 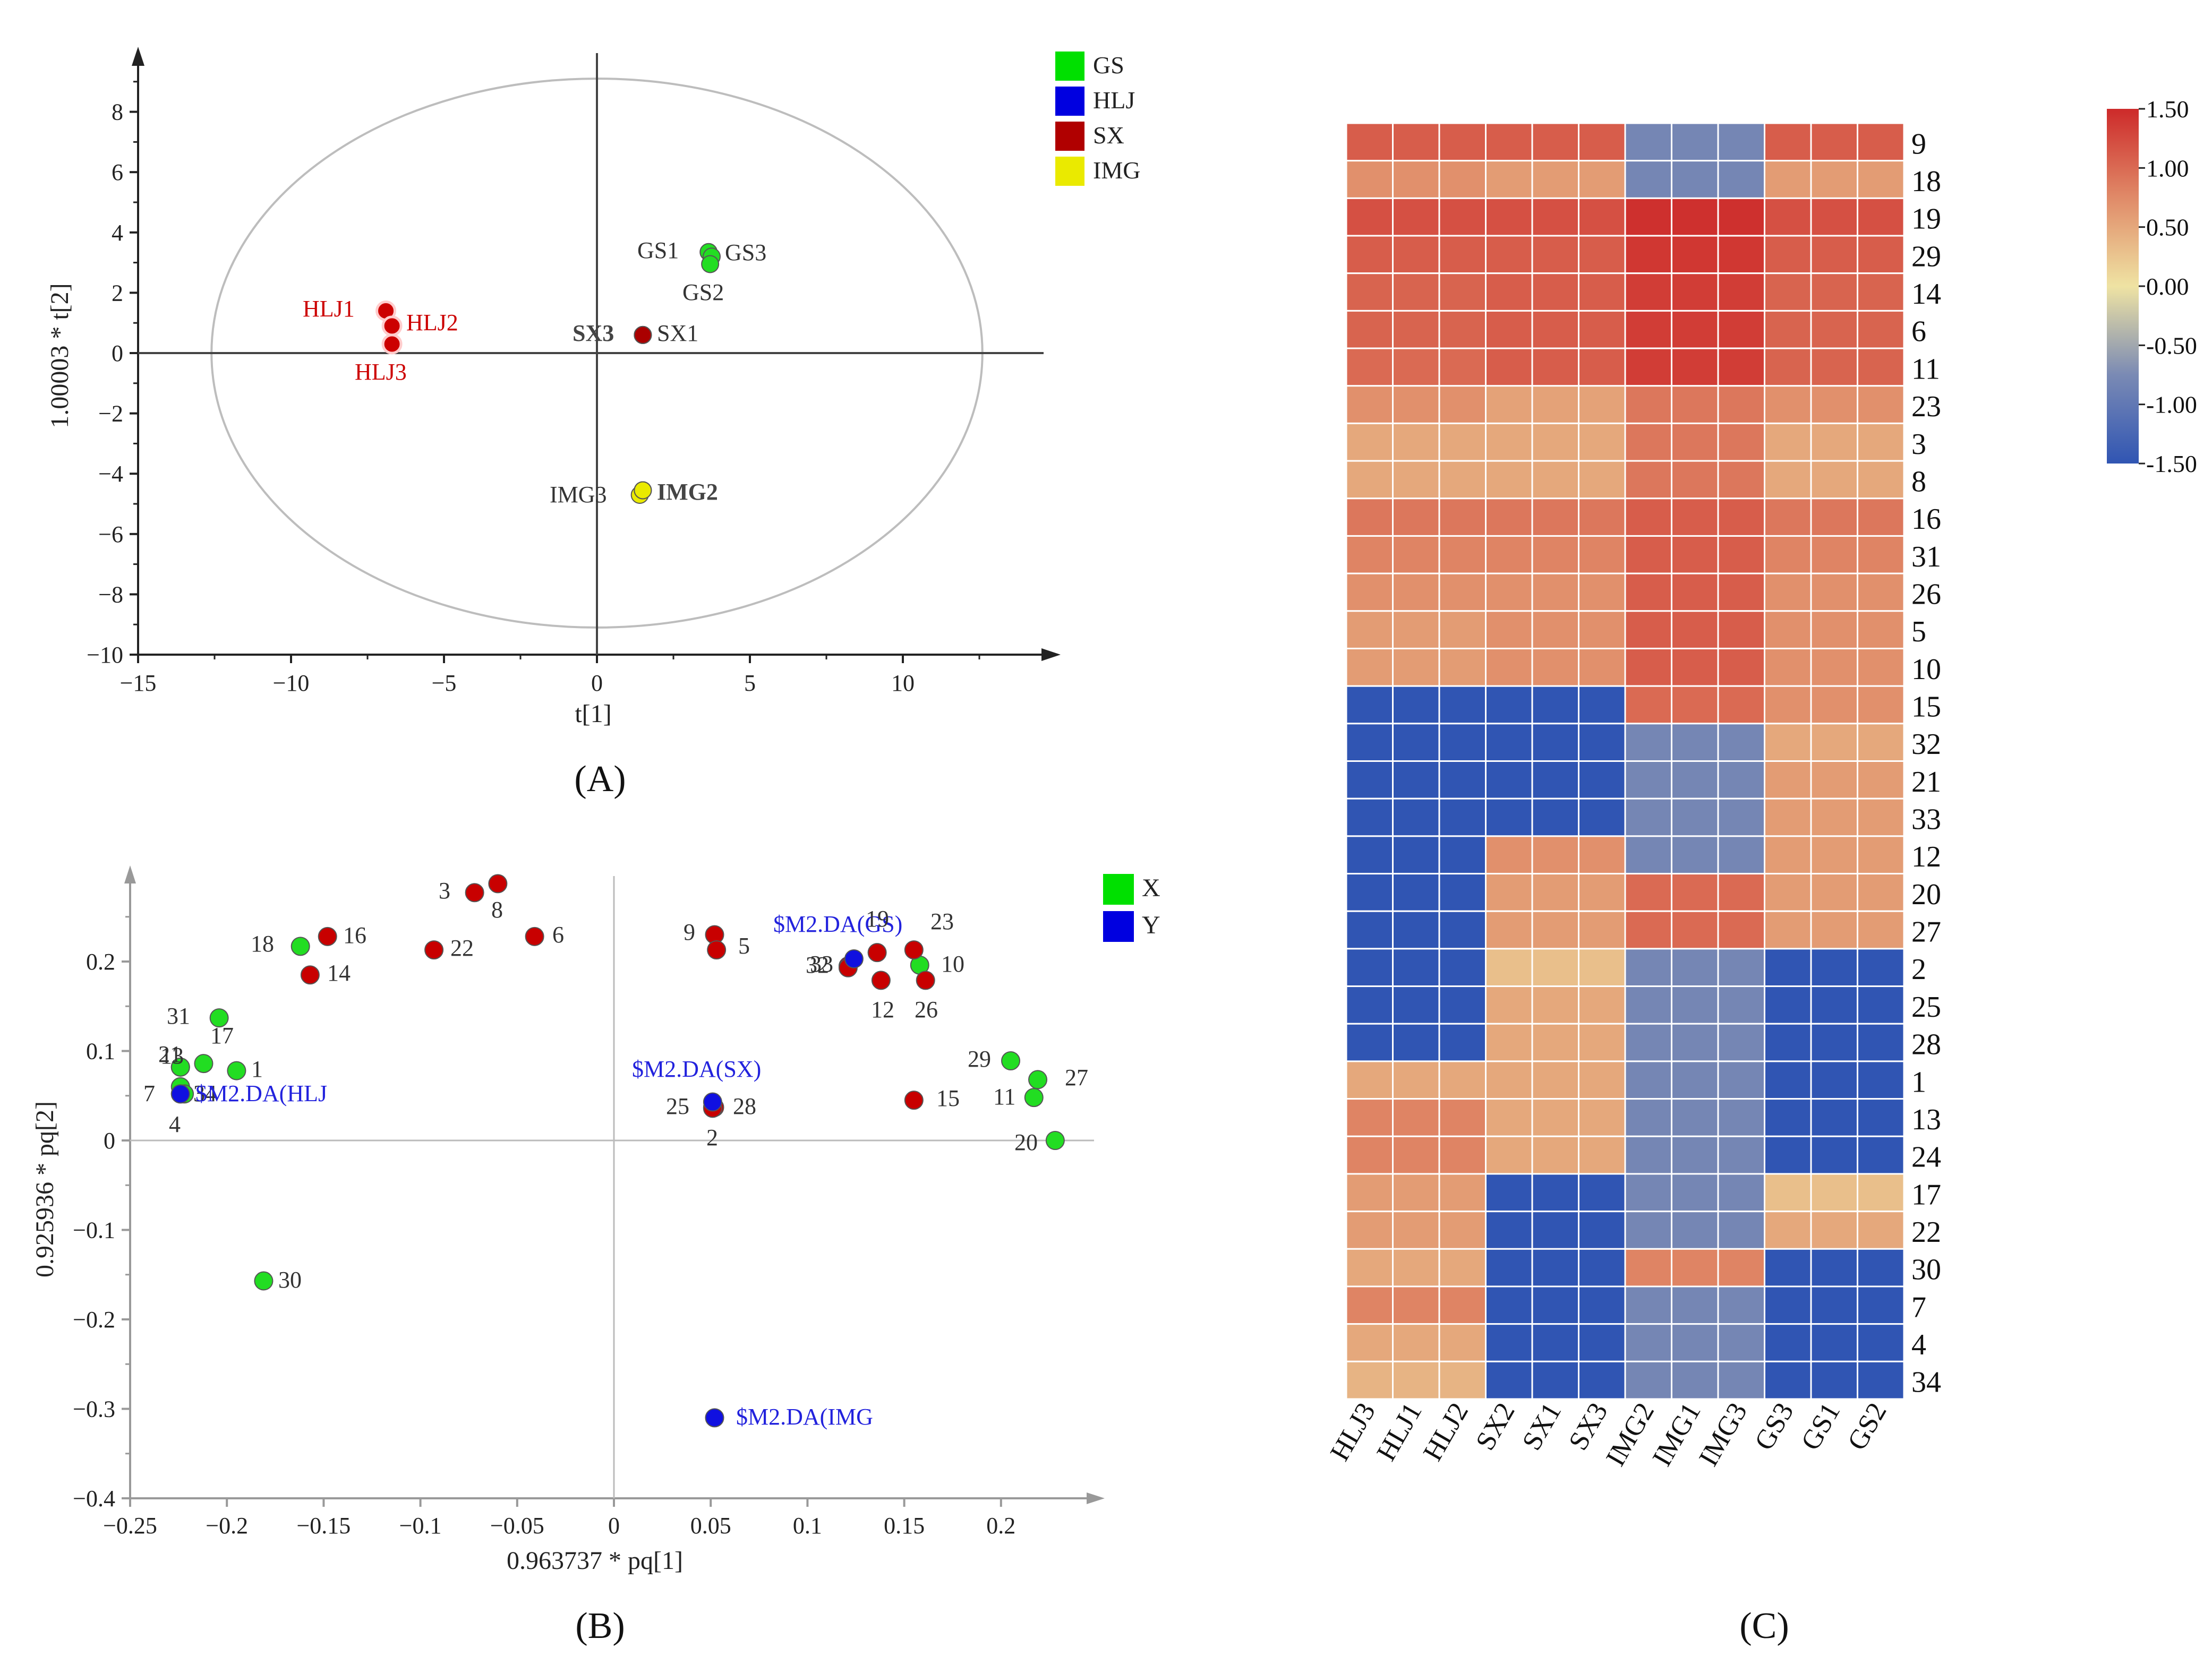 I want to click on heatmap-cell-14-img3, so click(x=1741, y=292).